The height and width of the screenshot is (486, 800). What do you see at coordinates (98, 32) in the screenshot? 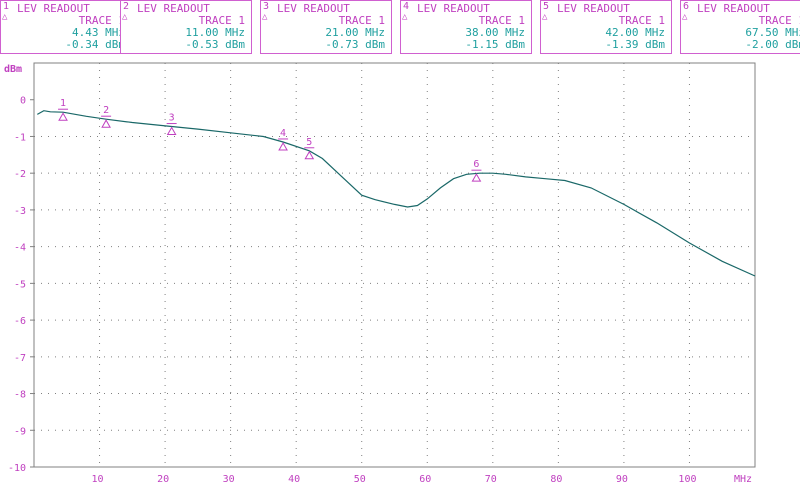
I see `readout-frequency: 4.43 MHz` at bounding box center [98, 32].